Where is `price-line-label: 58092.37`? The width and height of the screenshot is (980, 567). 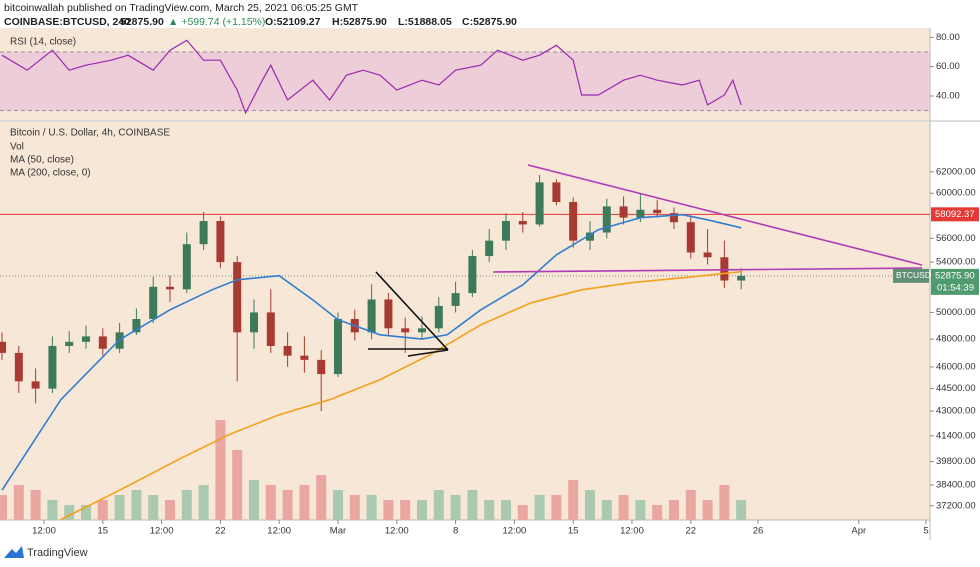 price-line-label: 58092.37 is located at coordinates (955, 214).